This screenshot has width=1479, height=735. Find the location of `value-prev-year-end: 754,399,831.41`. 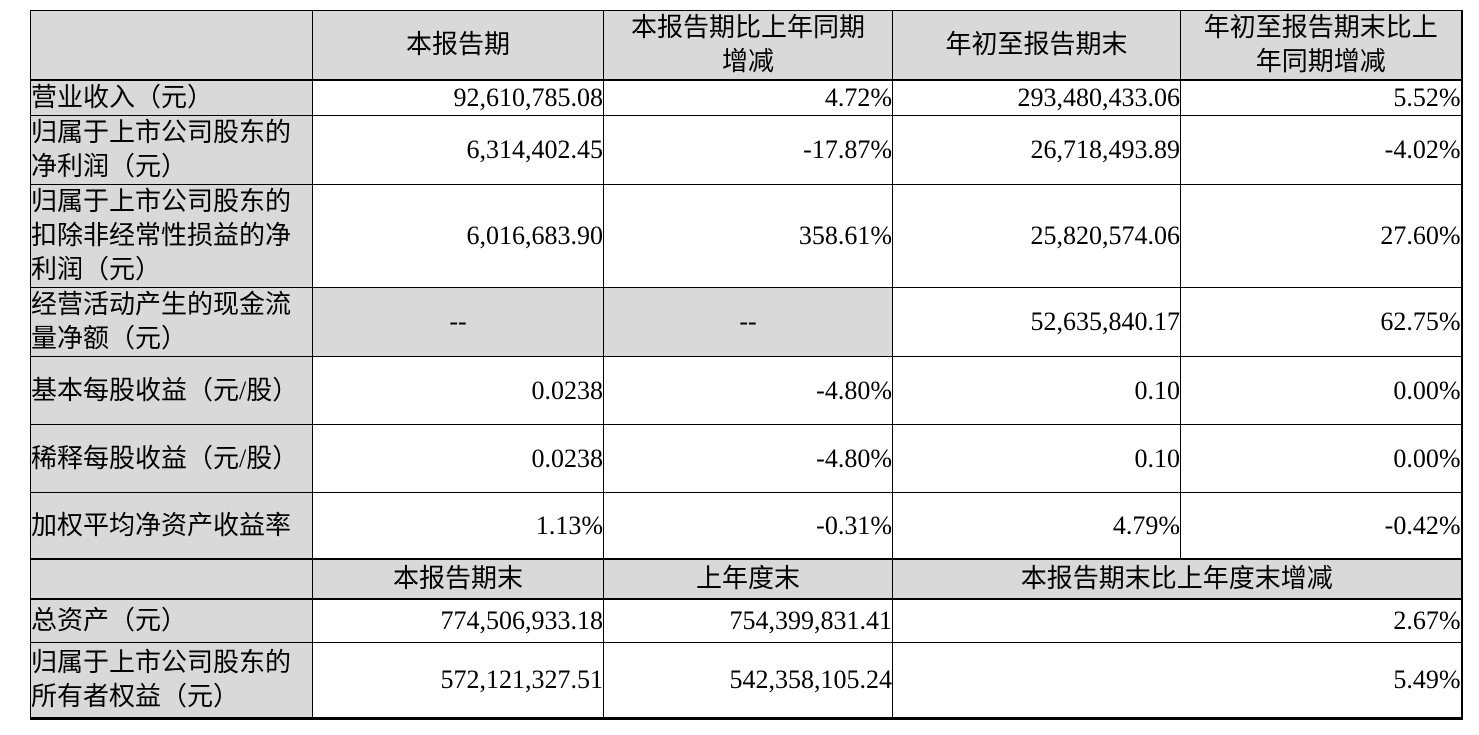

value-prev-year-end: 754,399,831.41 is located at coordinates (748, 620).